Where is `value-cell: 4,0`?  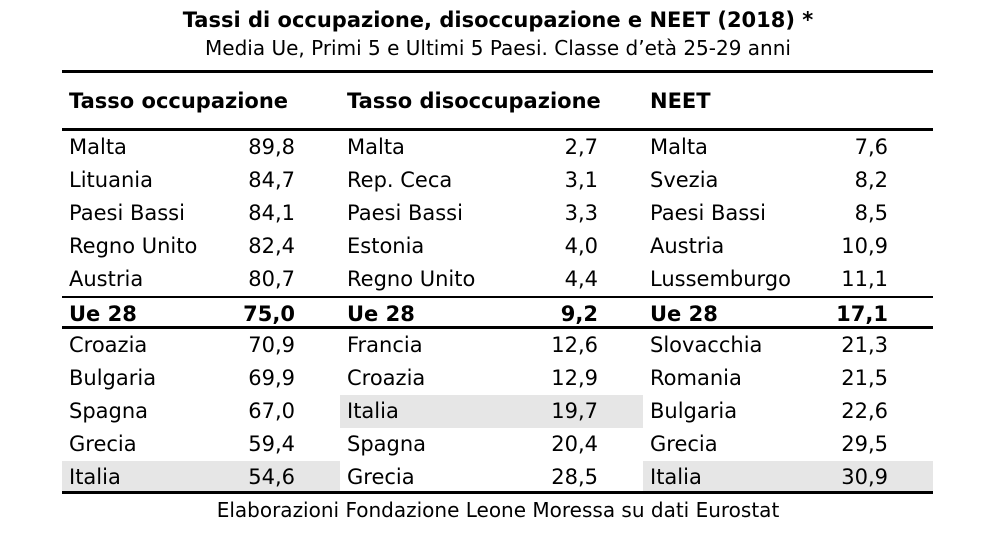
value-cell: 4,0 is located at coordinates (581, 246).